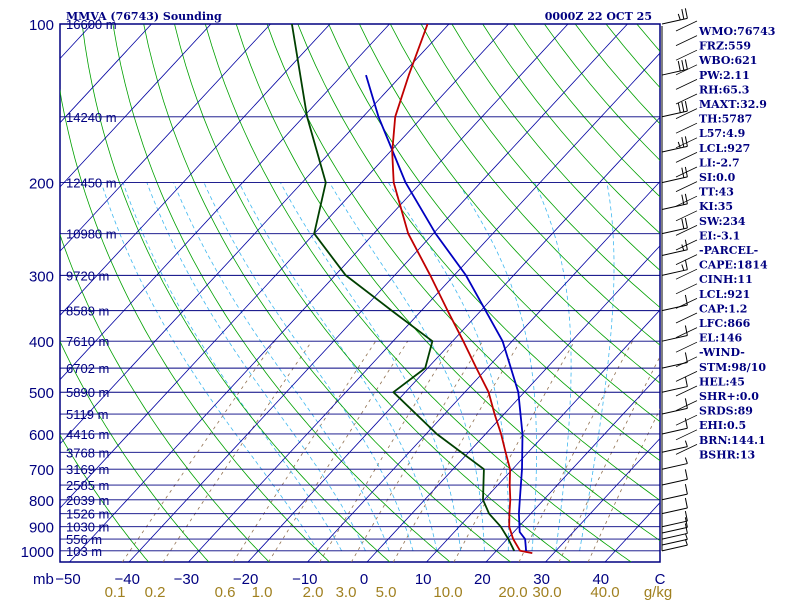 This screenshot has width=800, height=600. Describe the element at coordinates (126, 579) in the screenshot. I see `temperature-tick: −40` at that location.